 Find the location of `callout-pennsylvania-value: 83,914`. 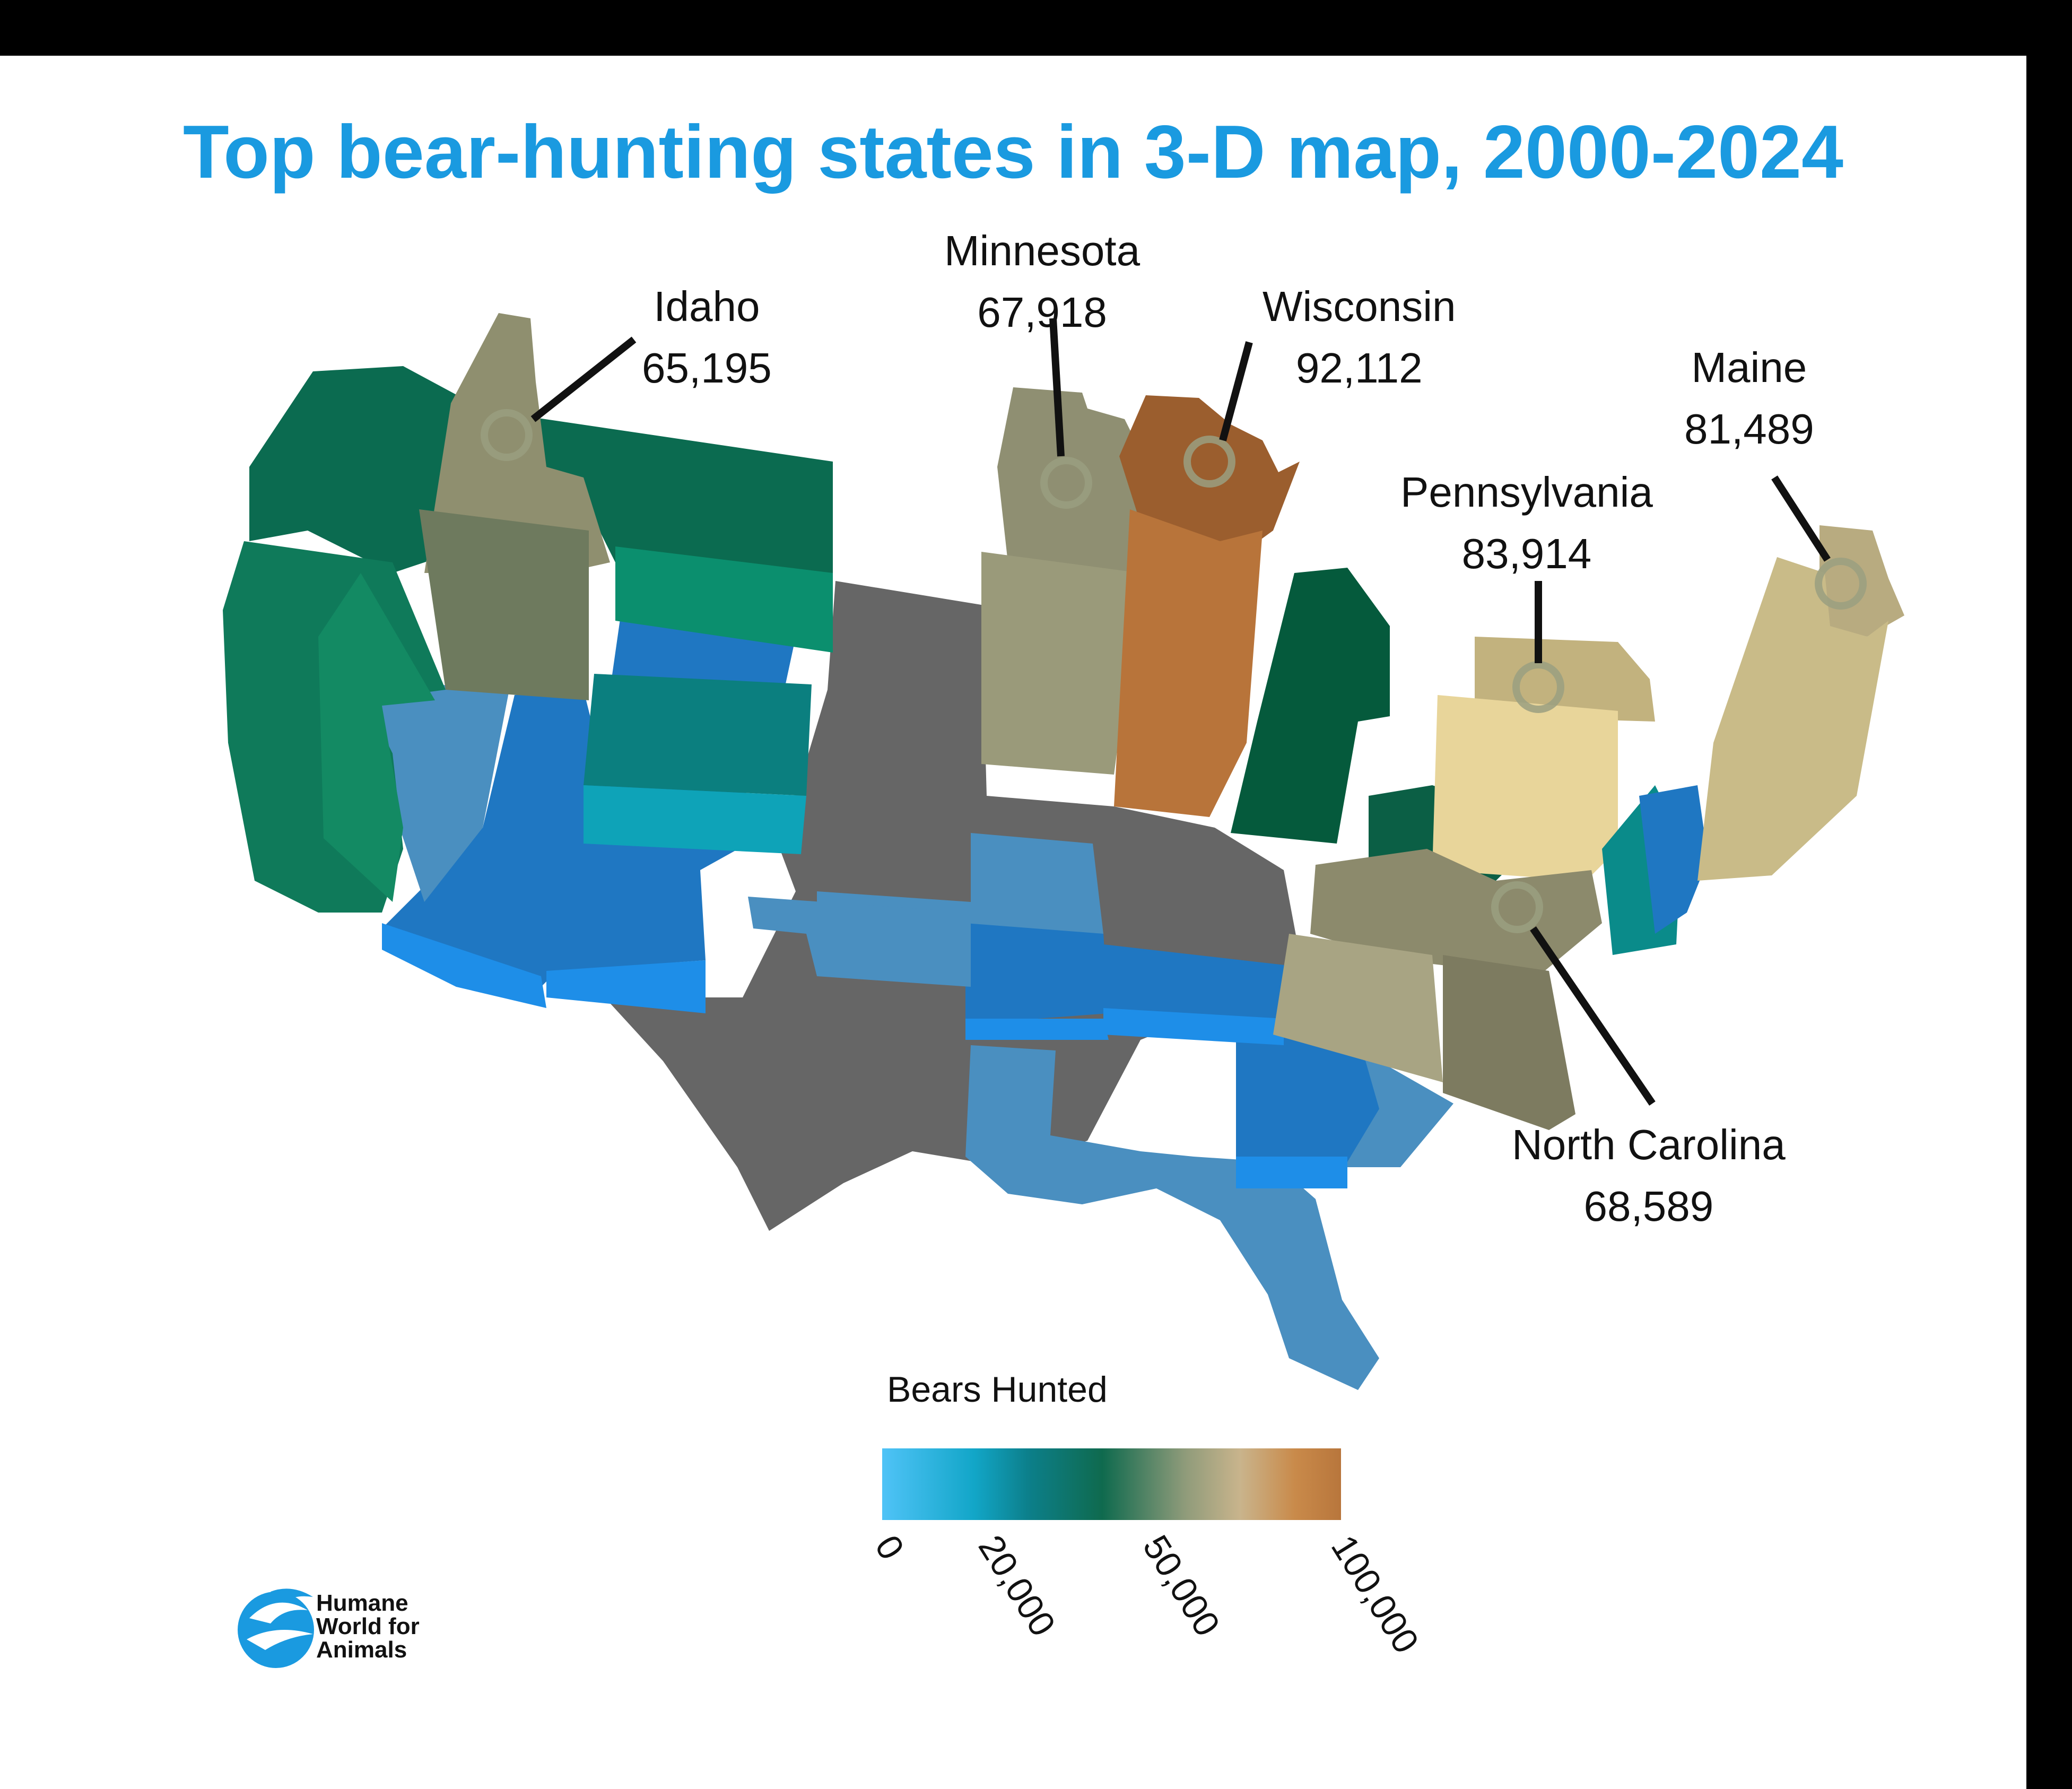

callout-pennsylvania-value: 83,914 is located at coordinates (1526, 554).